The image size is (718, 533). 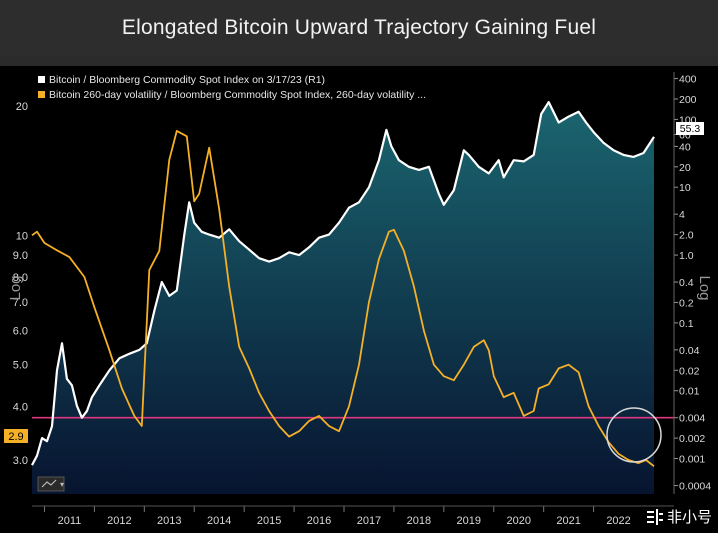 What do you see at coordinates (20, 278) in the screenshot?
I see `left-tick-label: 8.0` at bounding box center [20, 278].